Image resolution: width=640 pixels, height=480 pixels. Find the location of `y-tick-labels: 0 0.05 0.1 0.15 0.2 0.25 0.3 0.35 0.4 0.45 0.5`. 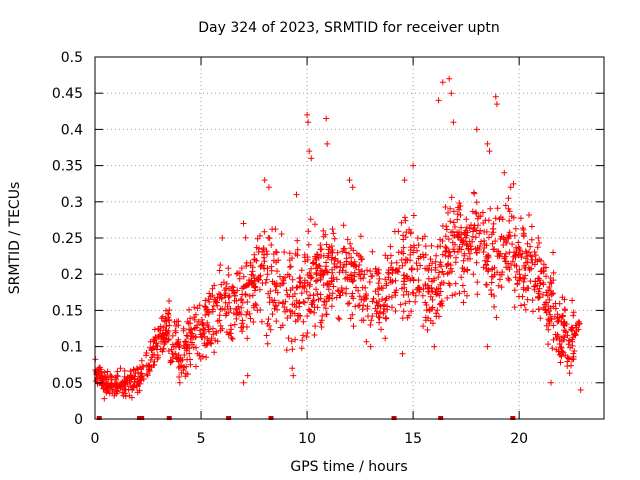

y-tick-labels: 0 0.05 0.1 0.15 0.2 0.25 0.3 0.35 0.4 0.45 0.5 is located at coordinates (67, 239).